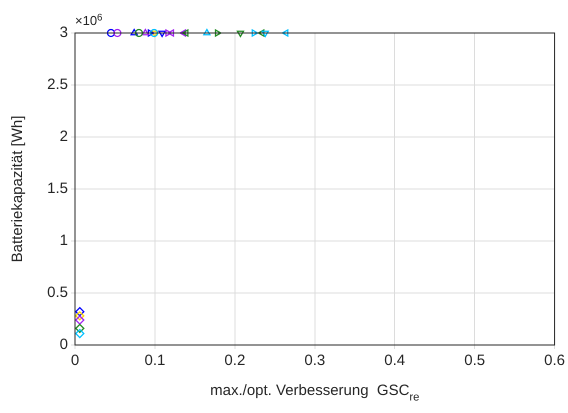  Describe the element at coordinates (64, 137) in the screenshot. I see `y-tick-label: 2` at that location.